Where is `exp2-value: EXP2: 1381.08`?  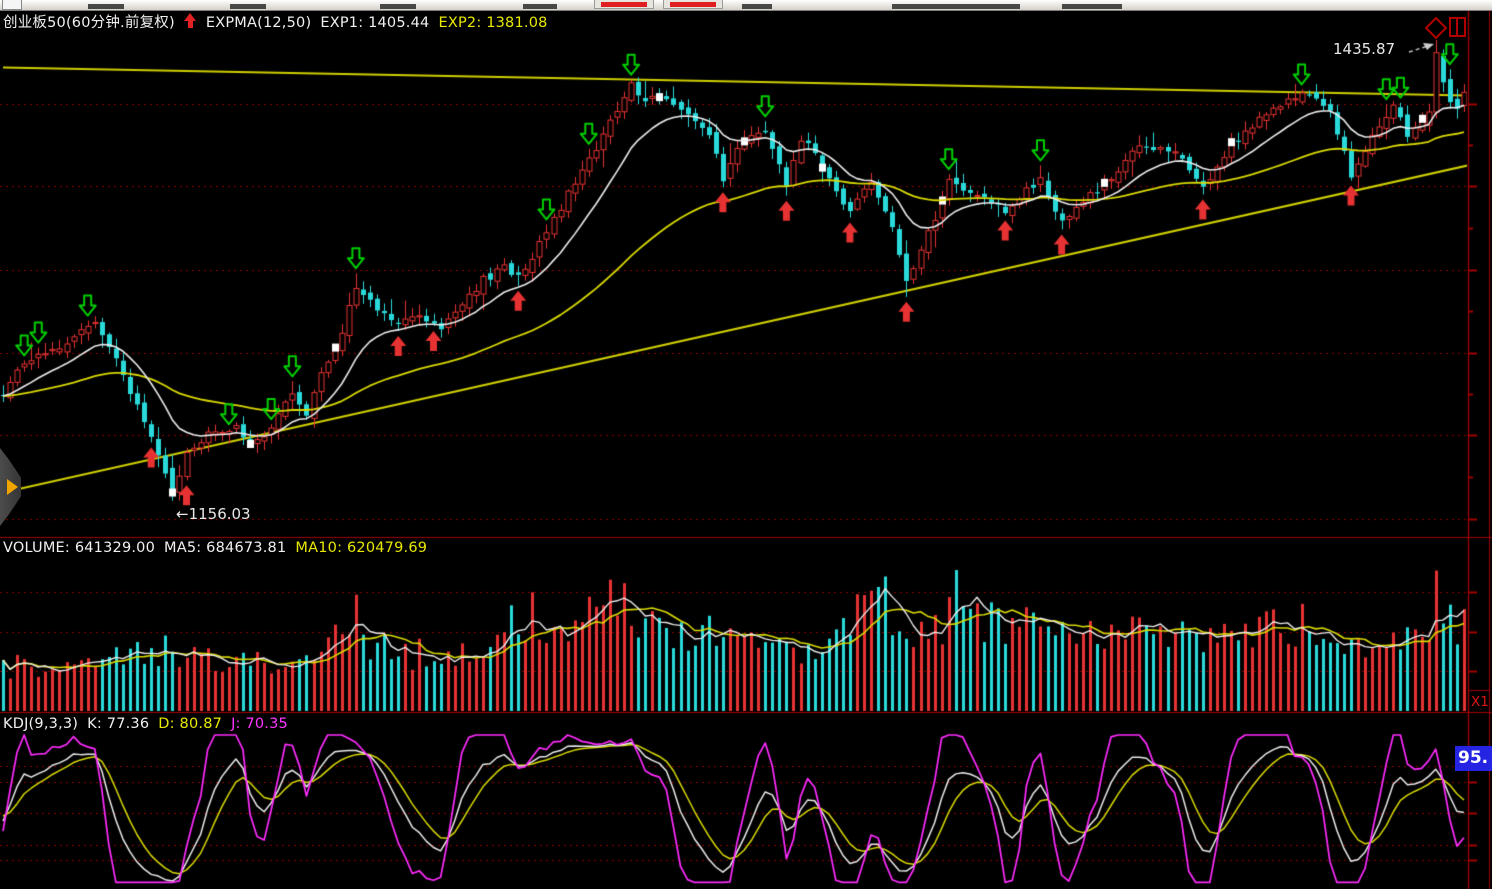
exp2-value: EXP2: 1381.08 is located at coordinates (493, 23).